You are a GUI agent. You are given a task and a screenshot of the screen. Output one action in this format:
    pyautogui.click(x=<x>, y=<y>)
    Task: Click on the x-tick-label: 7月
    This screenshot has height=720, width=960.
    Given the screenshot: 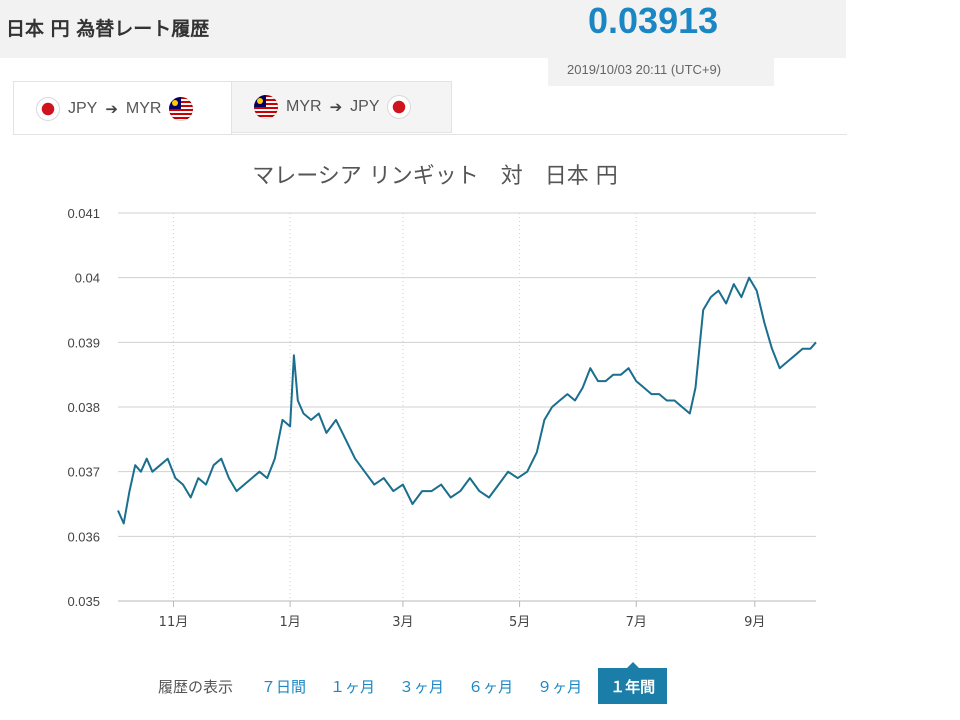 What is the action you would take?
    pyautogui.click(x=636, y=622)
    